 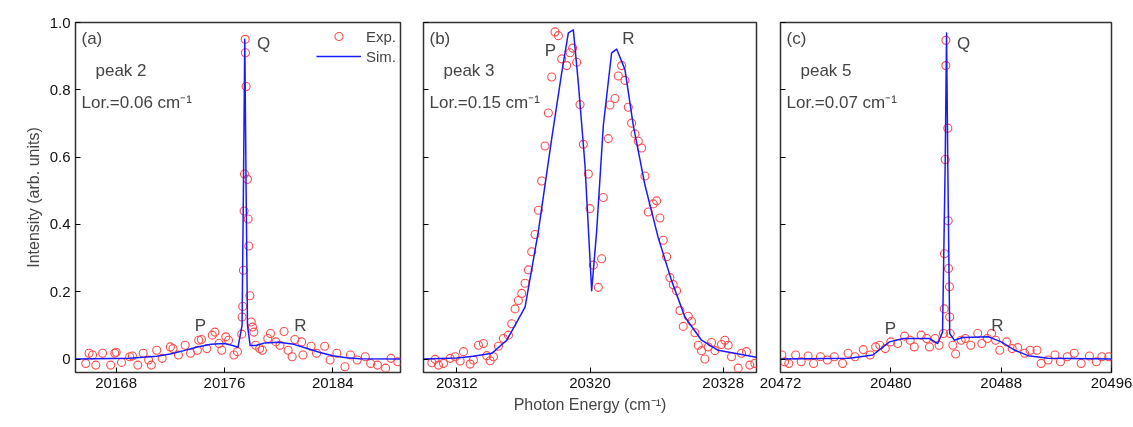 I want to click on x-tick-label: 20184, so click(x=332, y=382).